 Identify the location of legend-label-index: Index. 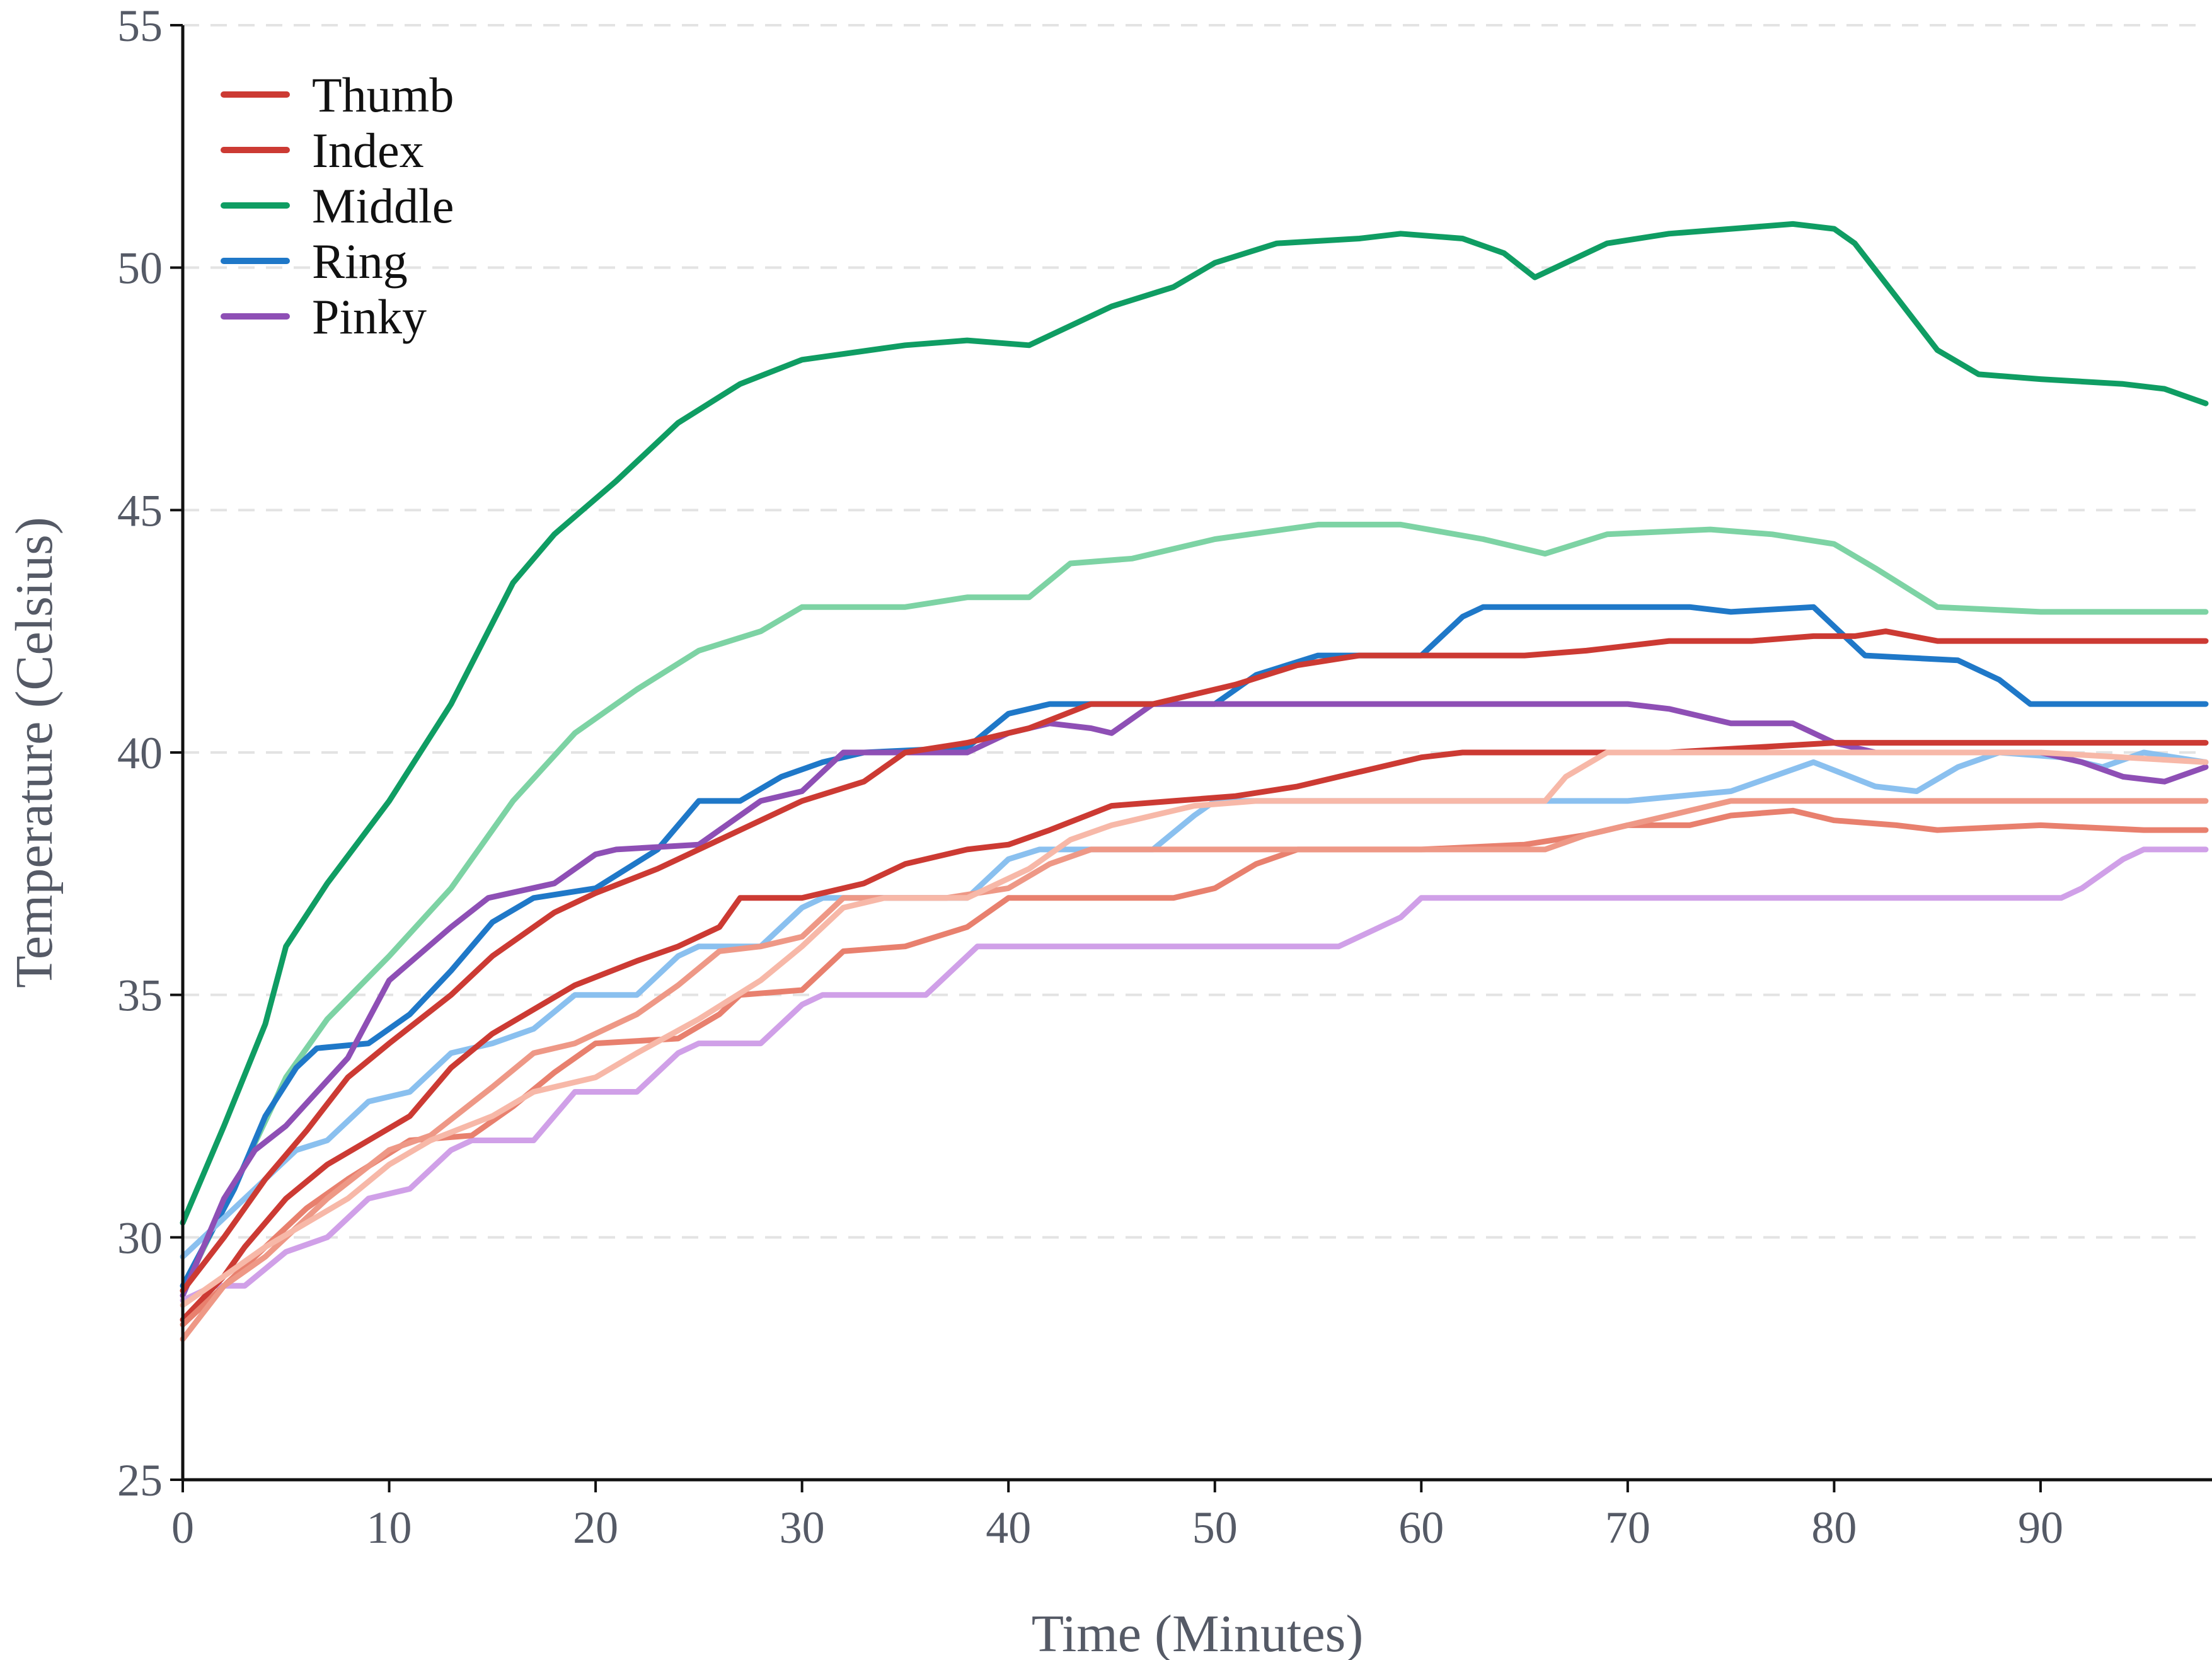
(368, 150).